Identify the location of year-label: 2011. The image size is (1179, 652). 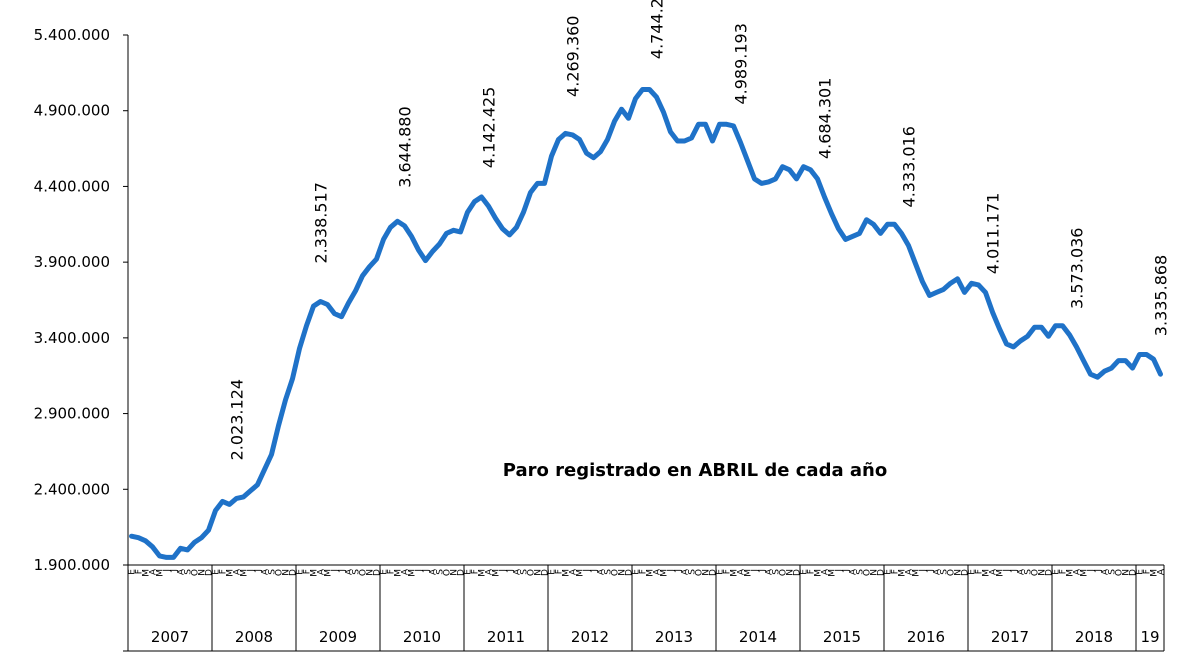
(506, 637).